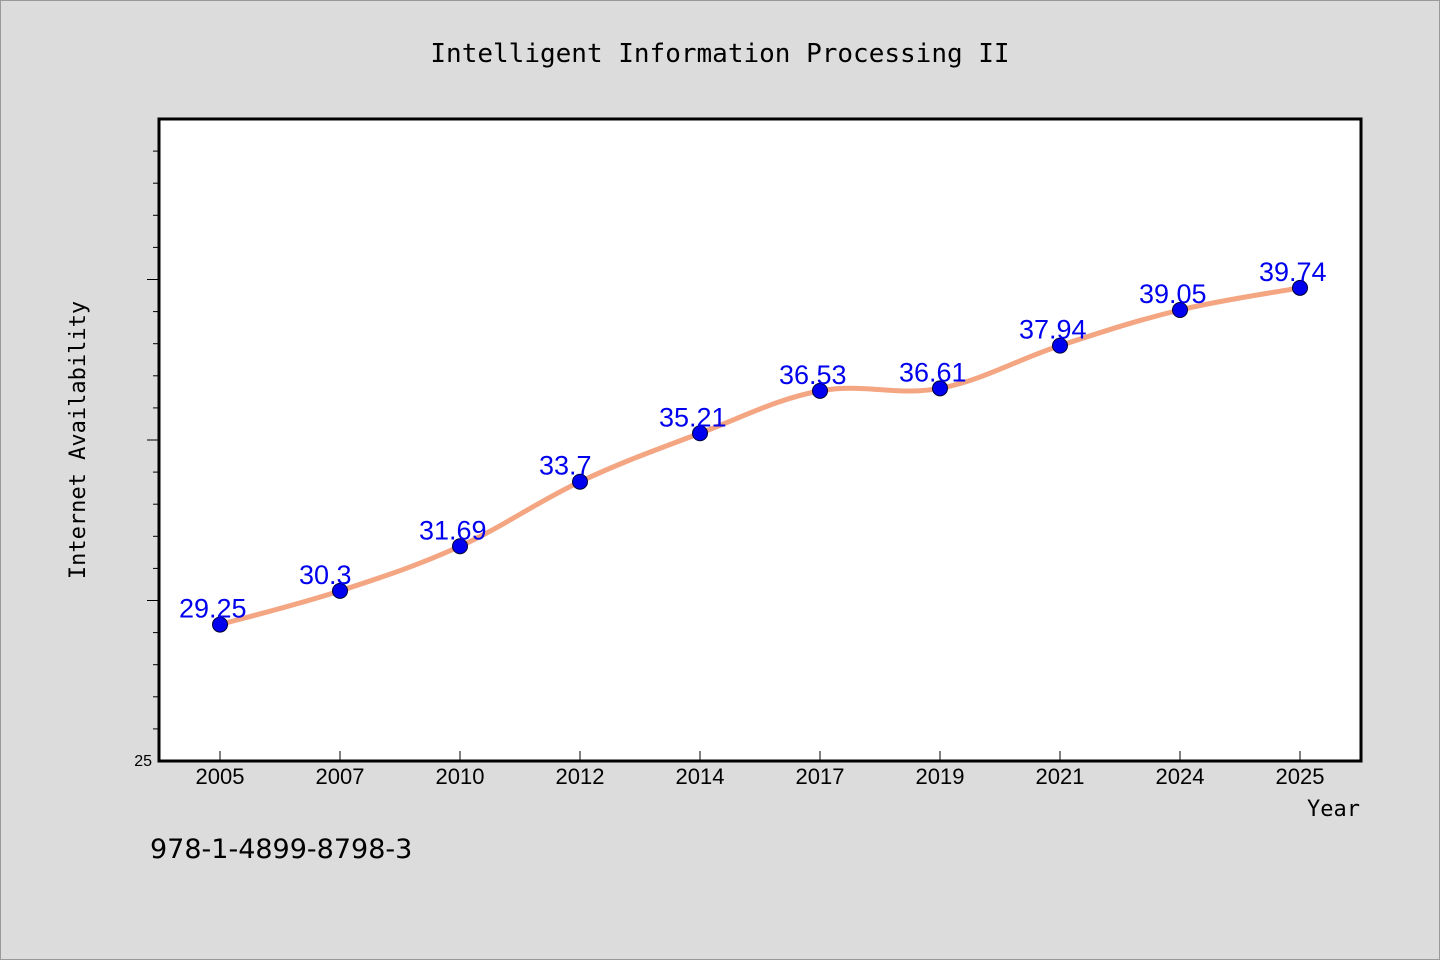  I want to click on x-tick-label: 2005, so click(220, 776).